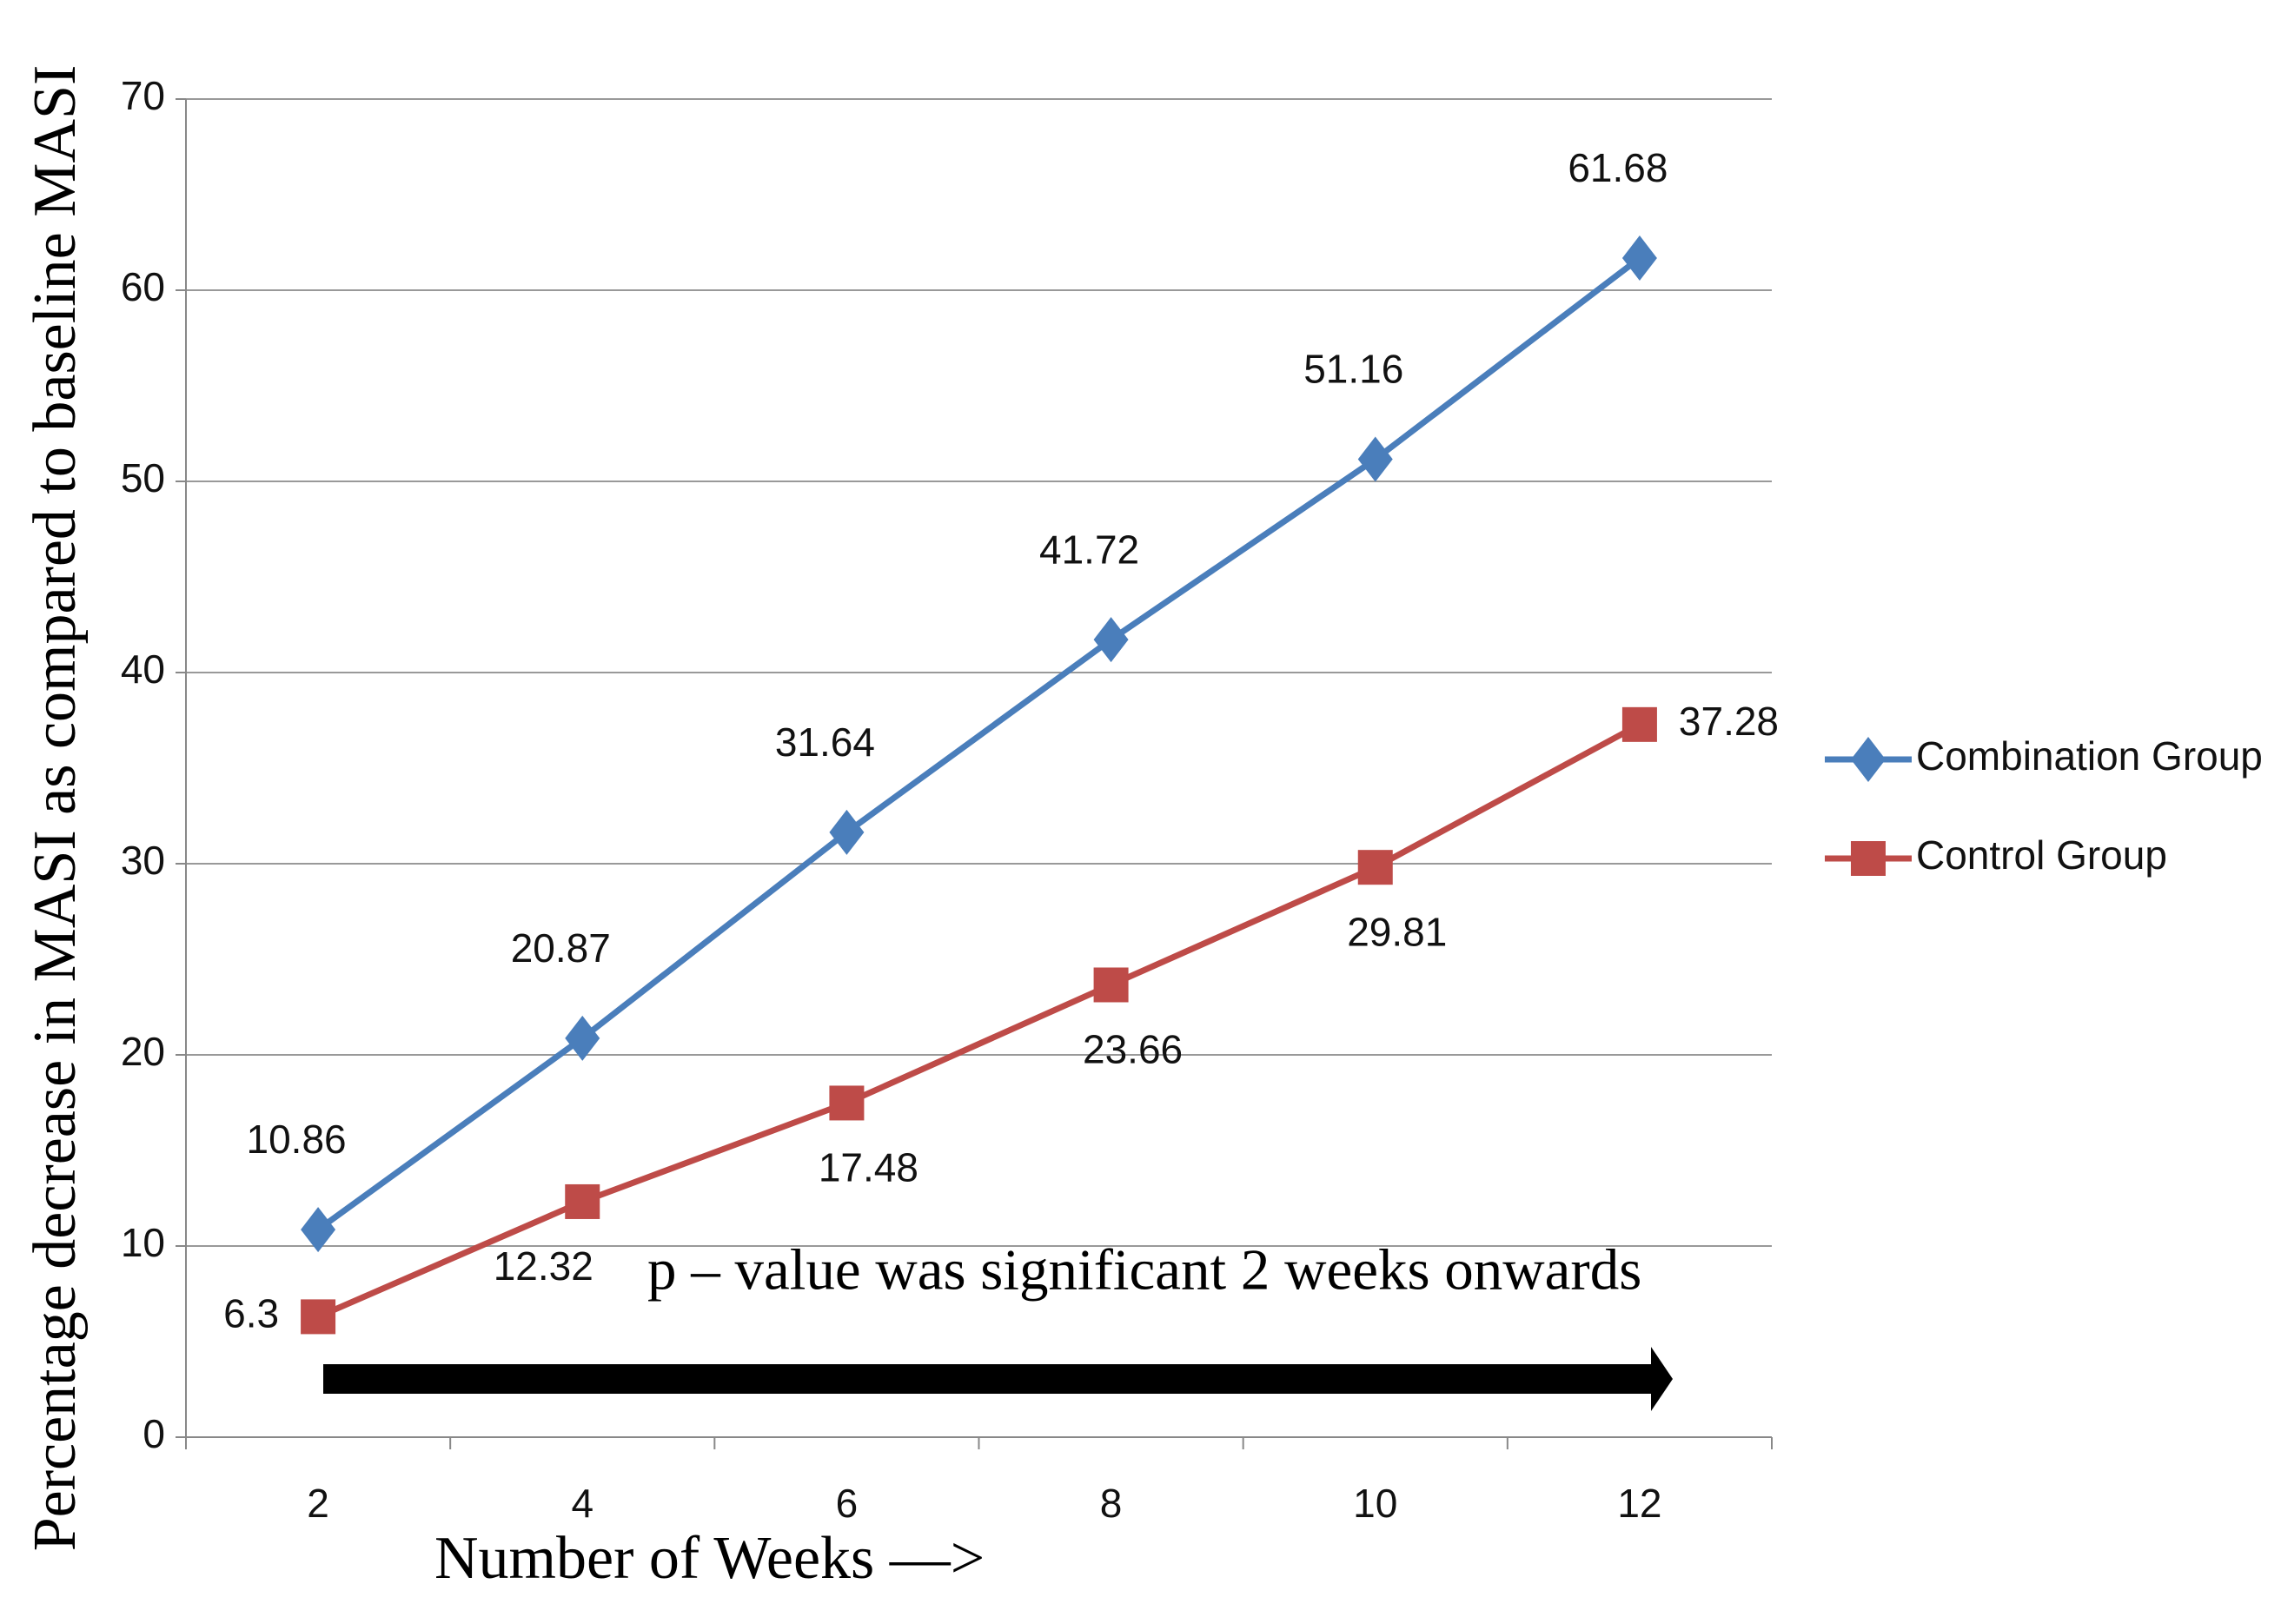 Image resolution: width=2281 pixels, height=1624 pixels. Describe the element at coordinates (868, 1167) in the screenshot. I see `data-label: 17.48` at that location.